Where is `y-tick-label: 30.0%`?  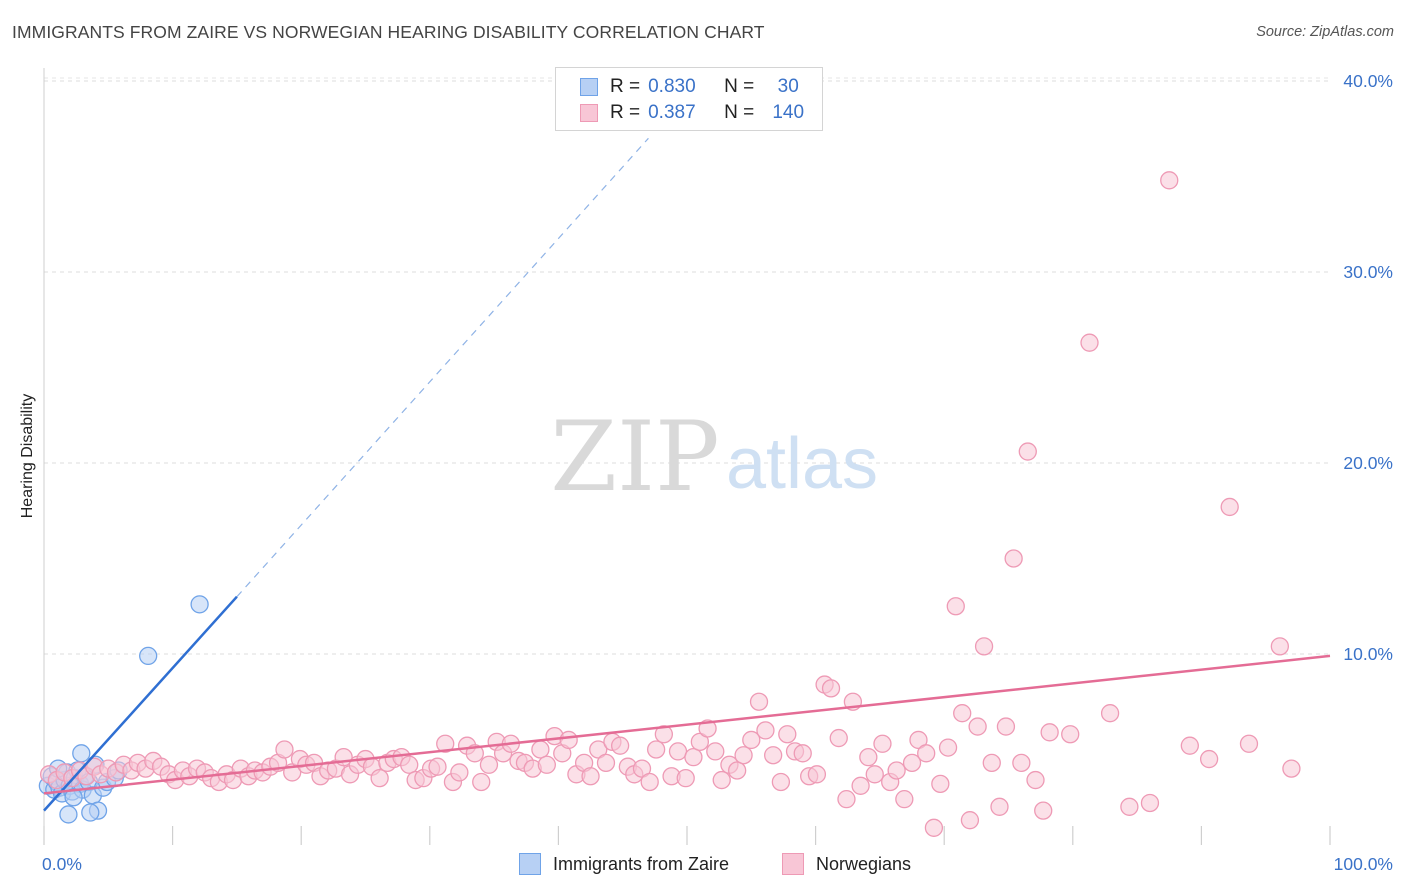 y-tick-label: 30.0% is located at coordinates (1368, 272).